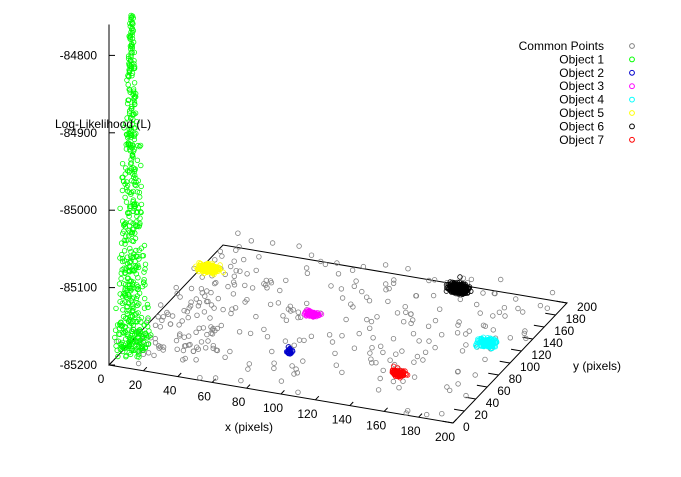 This screenshot has height=477, width=681. Describe the element at coordinates (351, 403) in the screenshot. I see `x-tick-mark` at that location.